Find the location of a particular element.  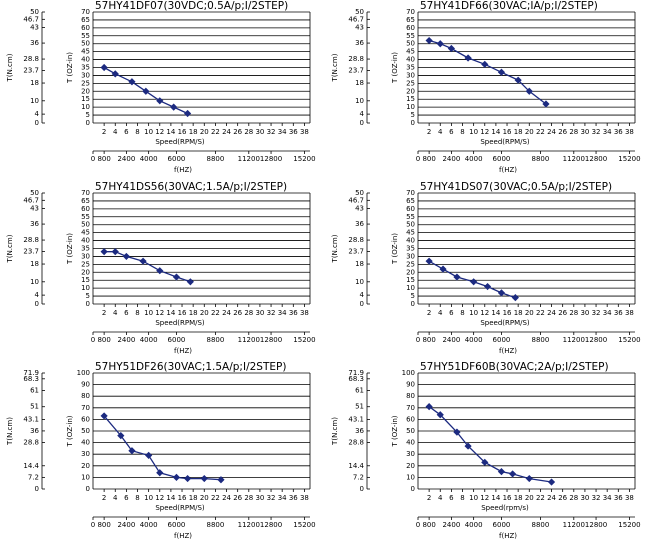

x2-tick-label: 12800 is located at coordinates (271, 340).